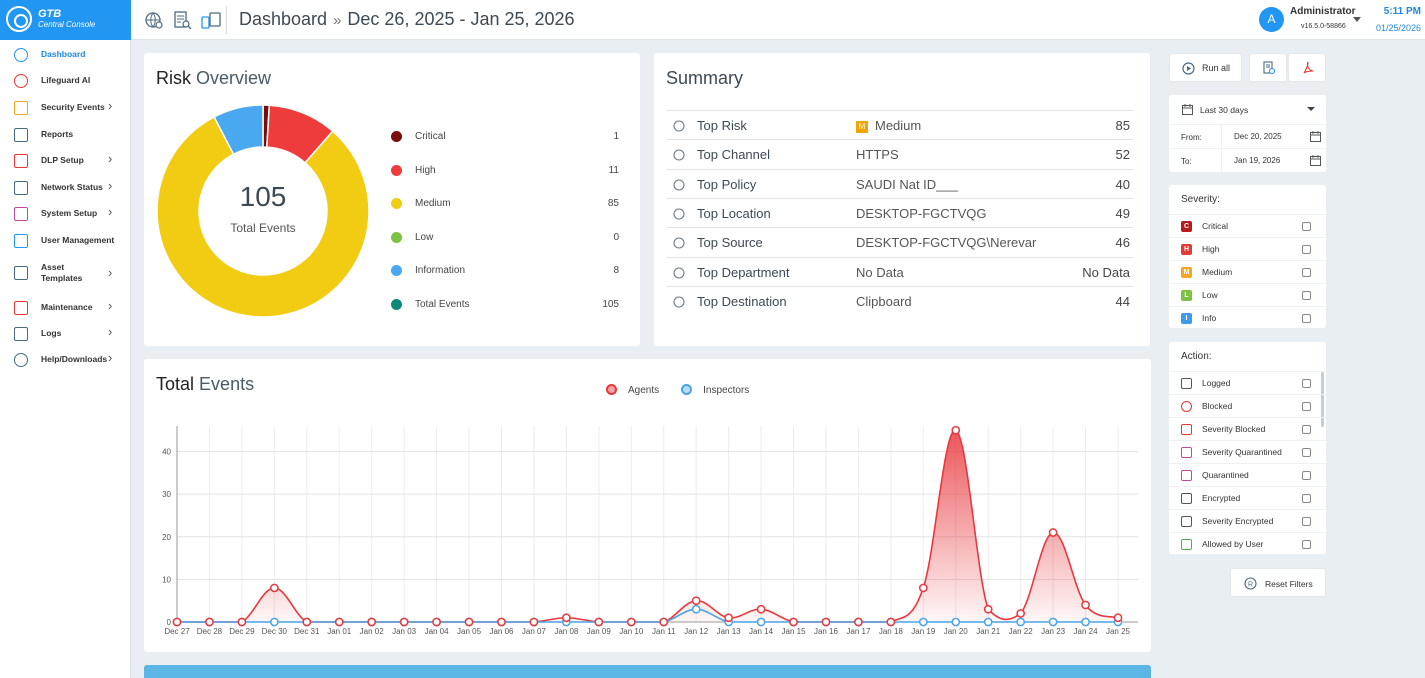  I want to click on severity-filter-critical: C Critical, so click(1247, 225).